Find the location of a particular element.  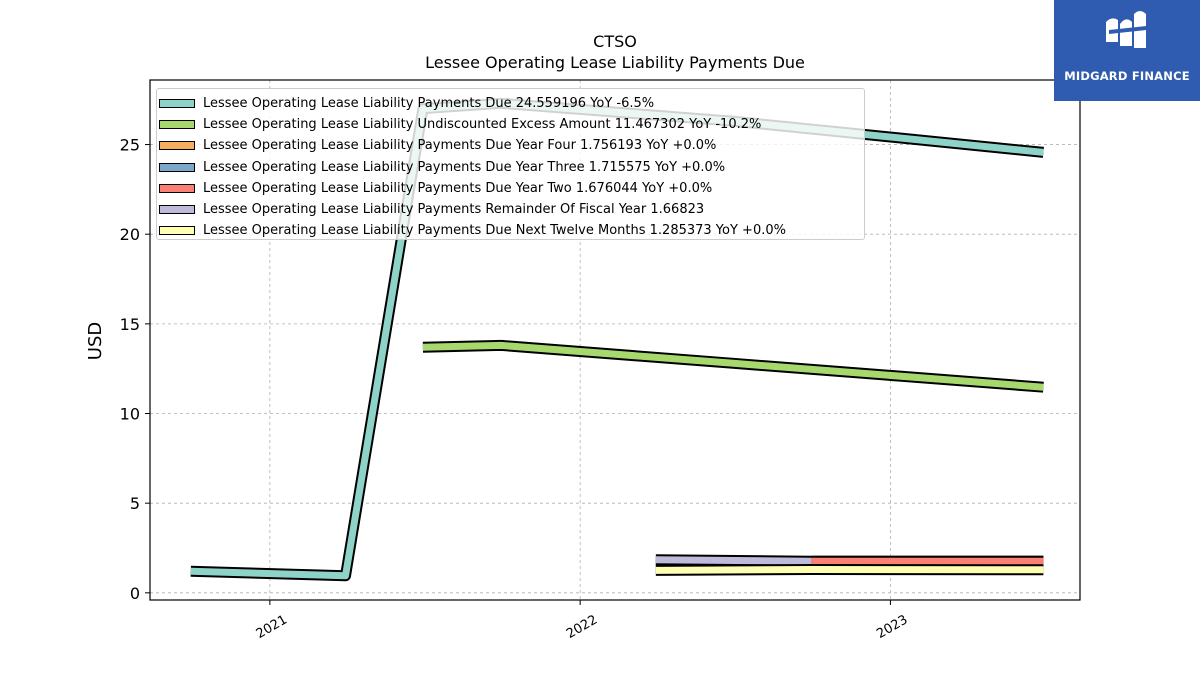

midgard-finance-logo: MIDGARD FINANCE is located at coordinates (1127, 50).